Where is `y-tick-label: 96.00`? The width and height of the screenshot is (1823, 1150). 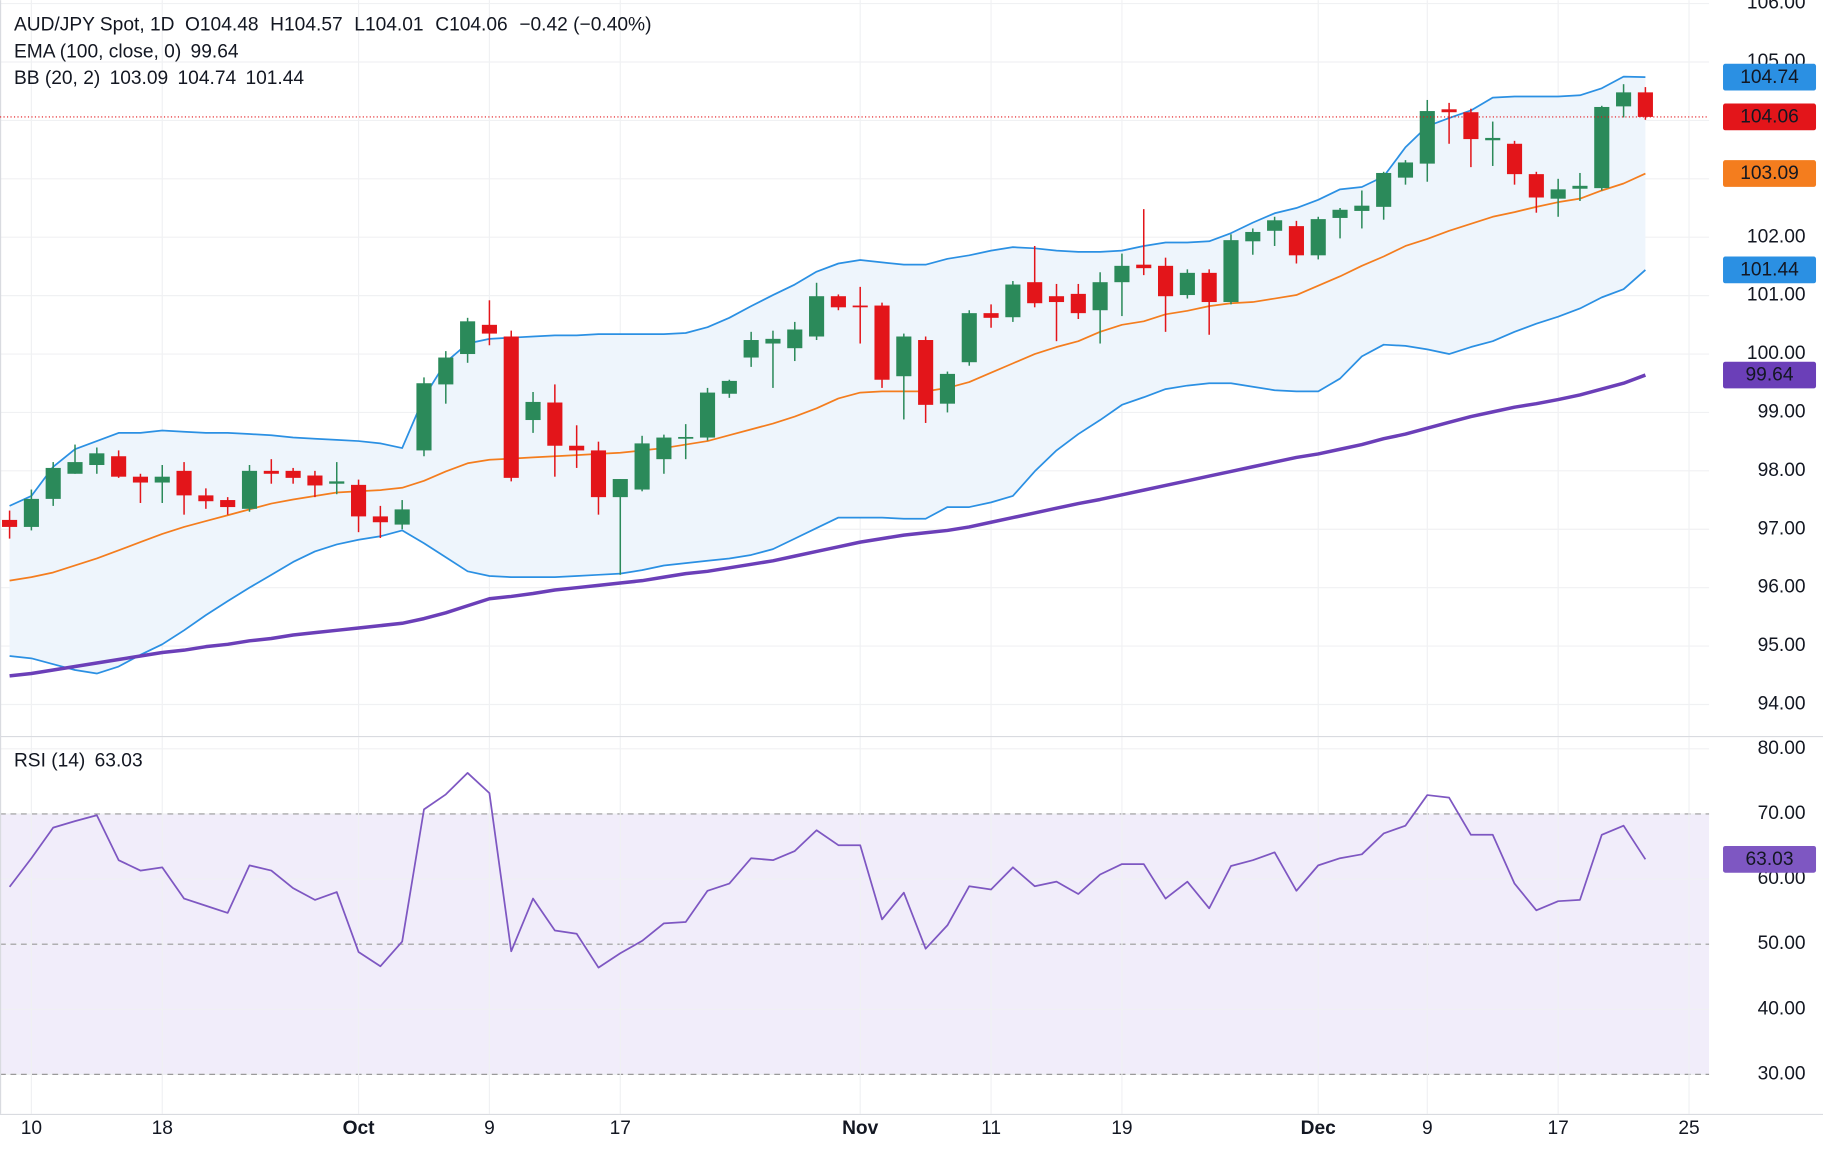 y-tick-label: 96.00 is located at coordinates (1782, 587).